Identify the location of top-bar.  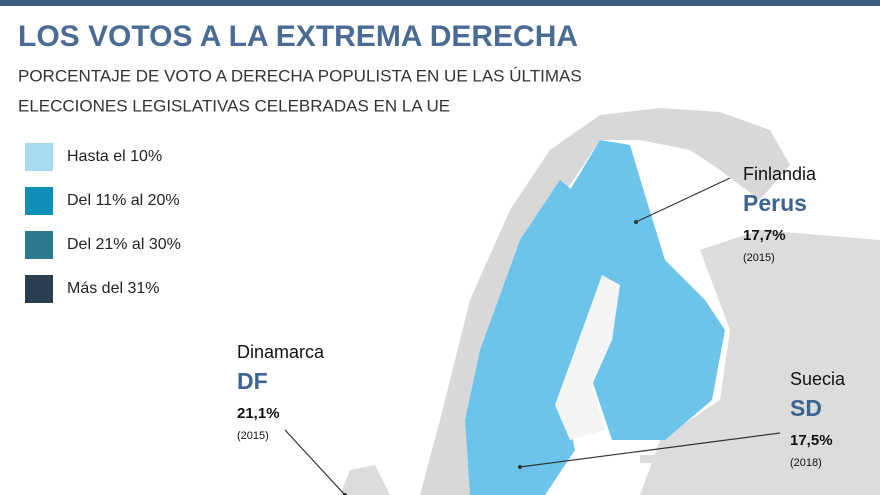
(440, 3).